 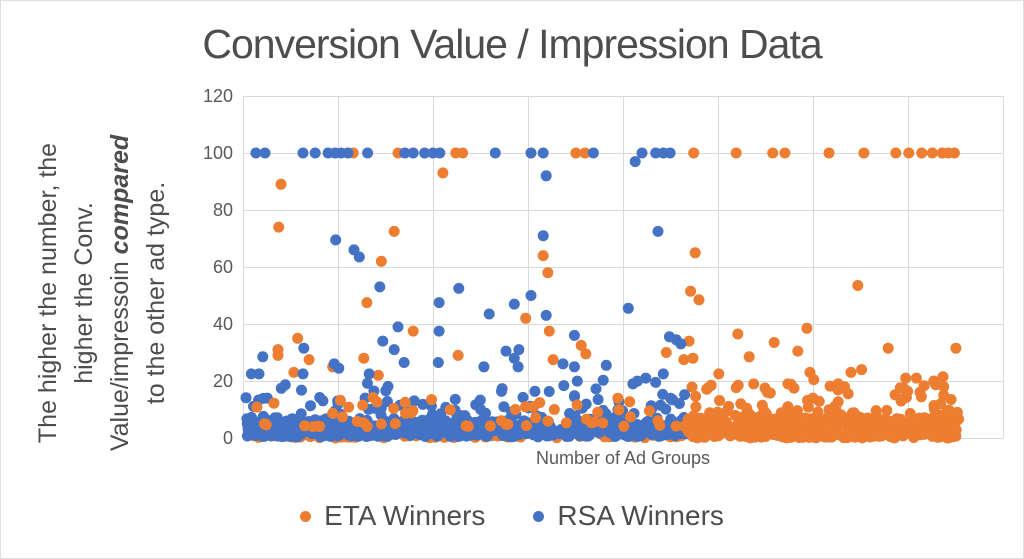 I want to click on legend-item-rsa: RSA Winners, so click(x=628, y=516).